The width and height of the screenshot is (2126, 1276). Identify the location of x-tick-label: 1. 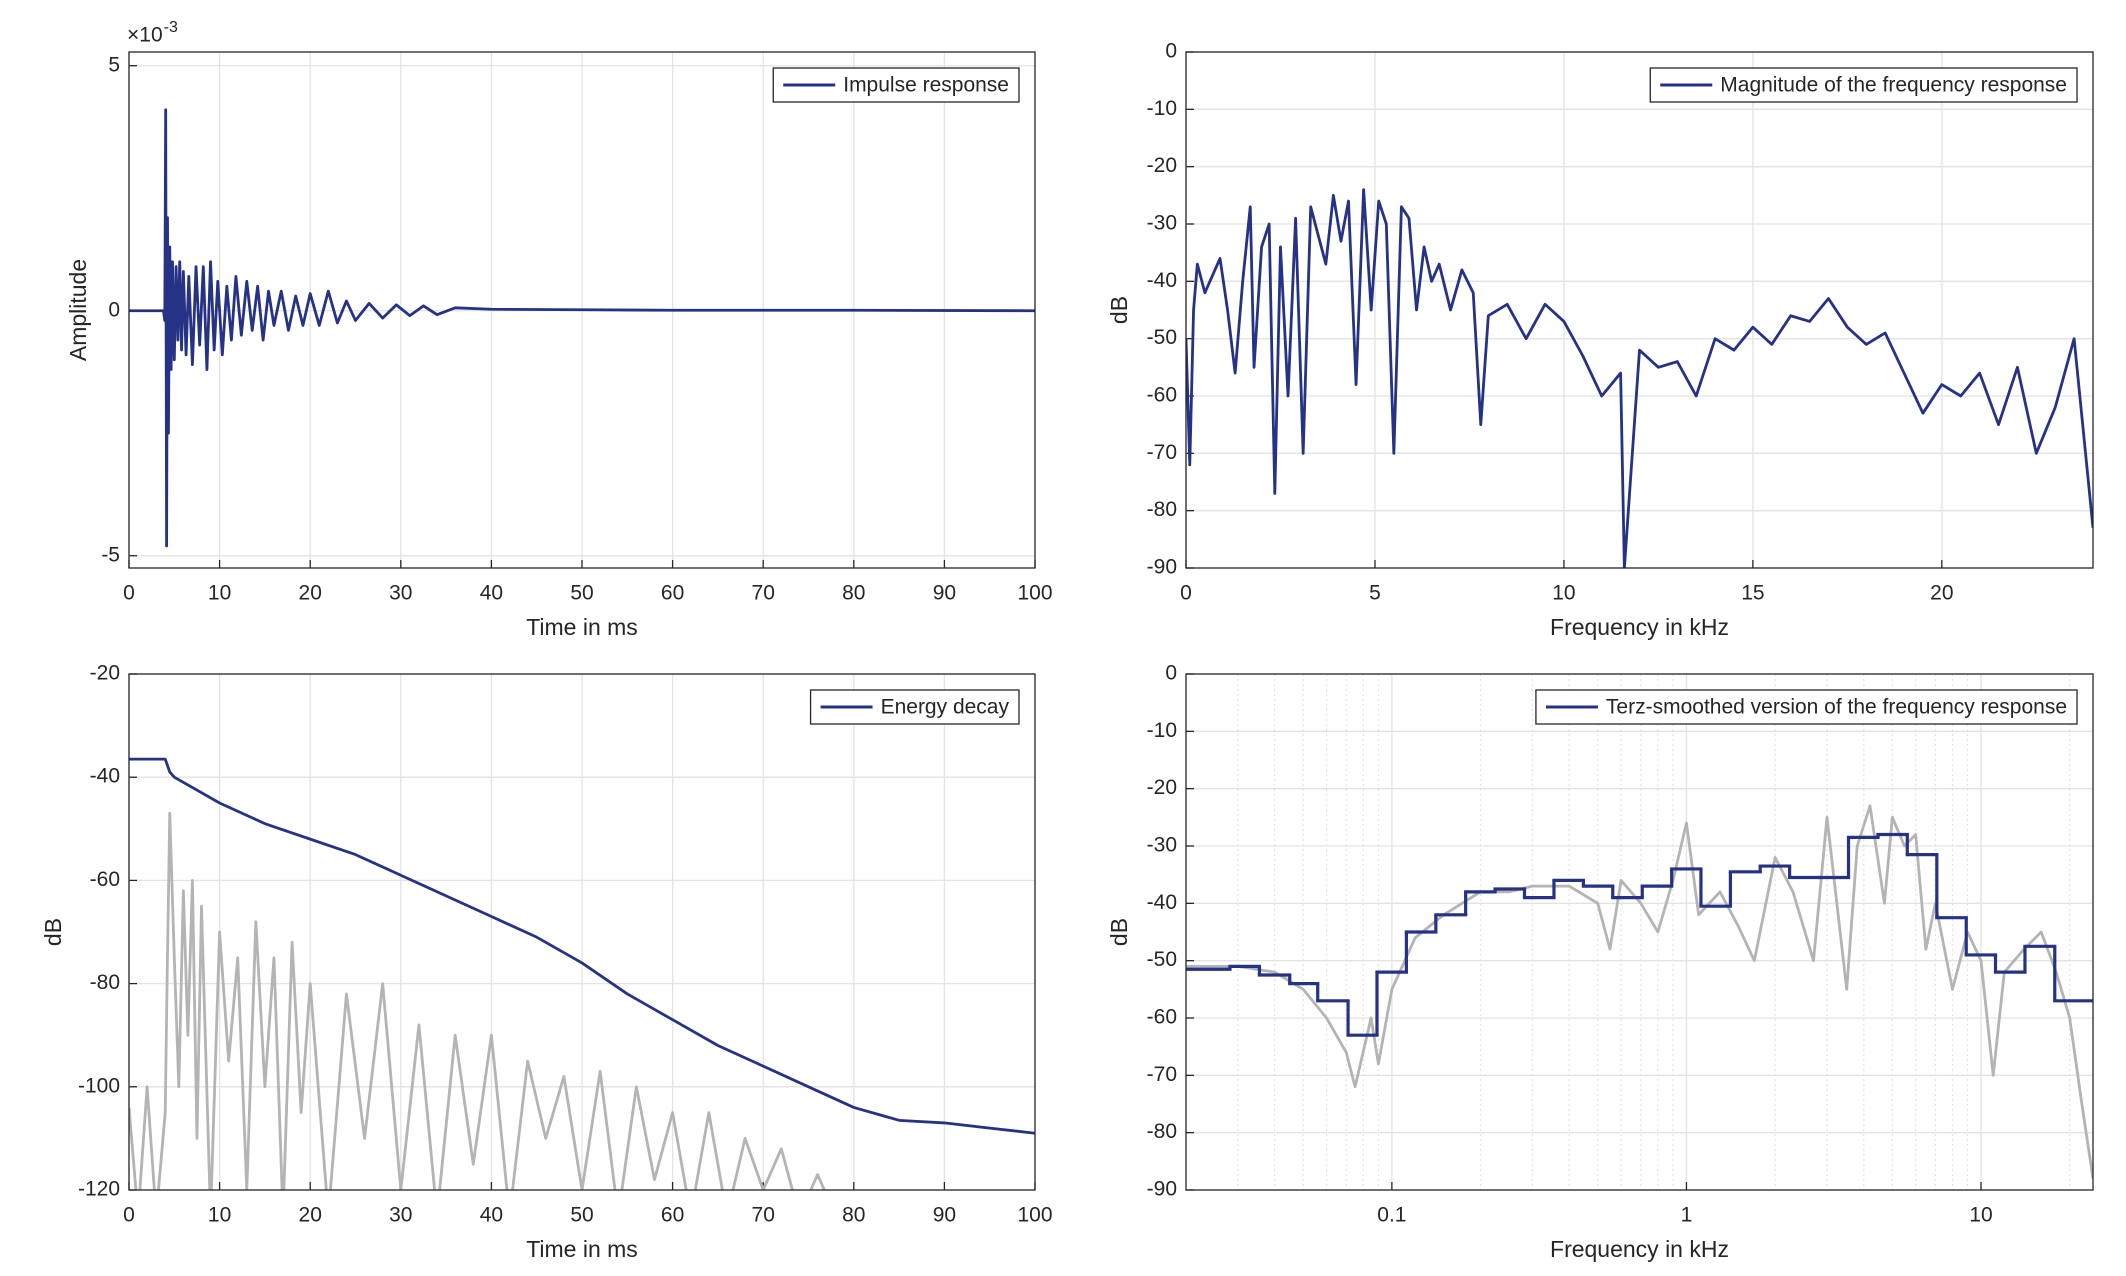
(1687, 1215).